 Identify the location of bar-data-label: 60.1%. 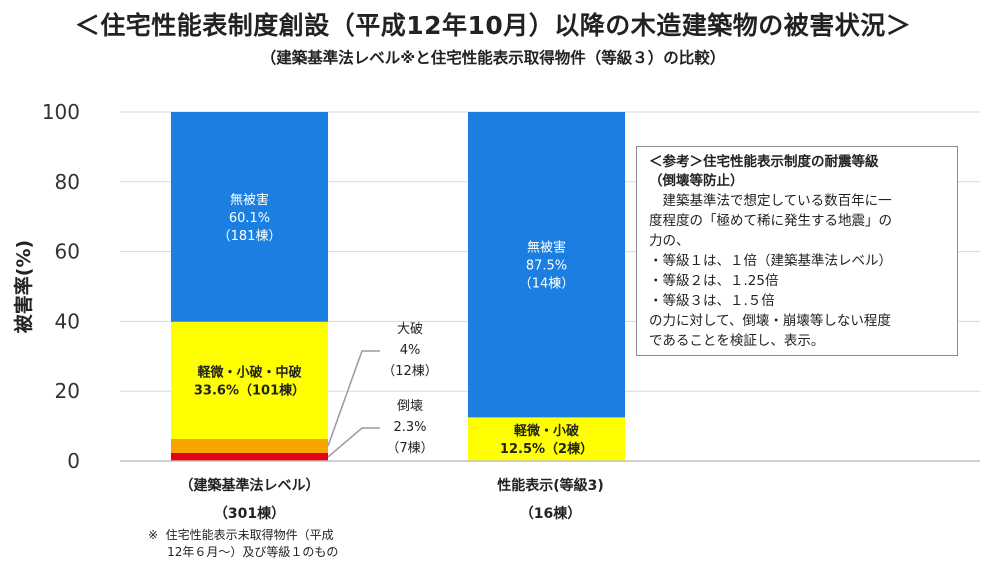
(249, 218).